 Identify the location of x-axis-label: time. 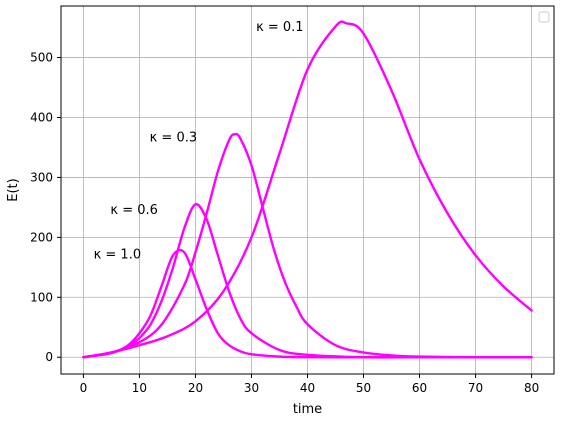
(307, 409).